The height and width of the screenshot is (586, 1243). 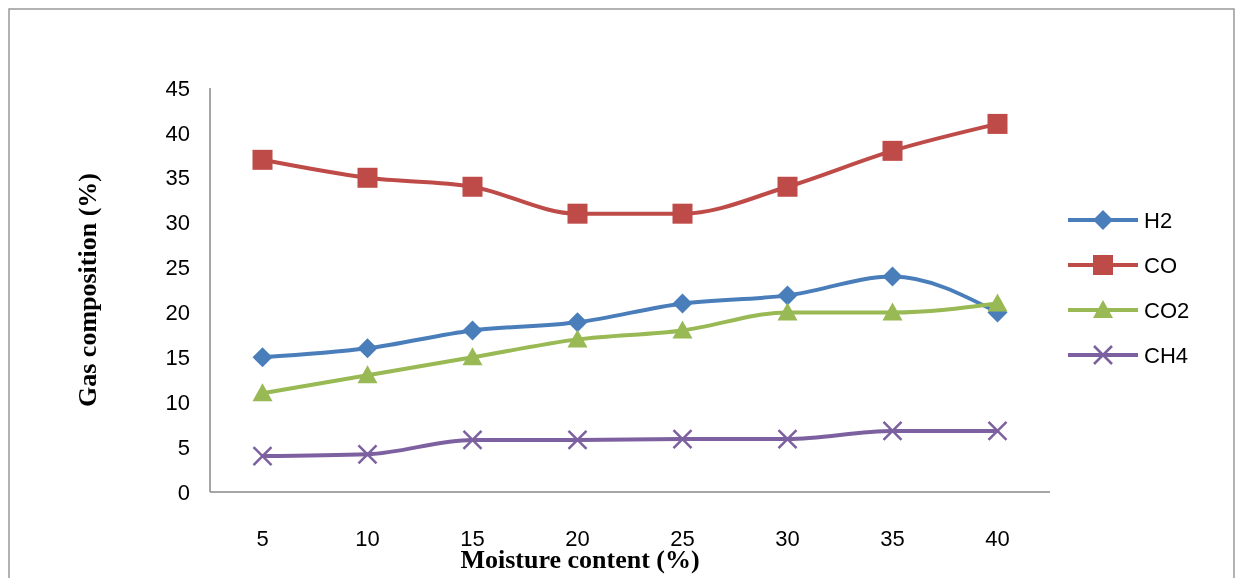 I want to click on x-tick-label: 5, so click(x=262, y=538).